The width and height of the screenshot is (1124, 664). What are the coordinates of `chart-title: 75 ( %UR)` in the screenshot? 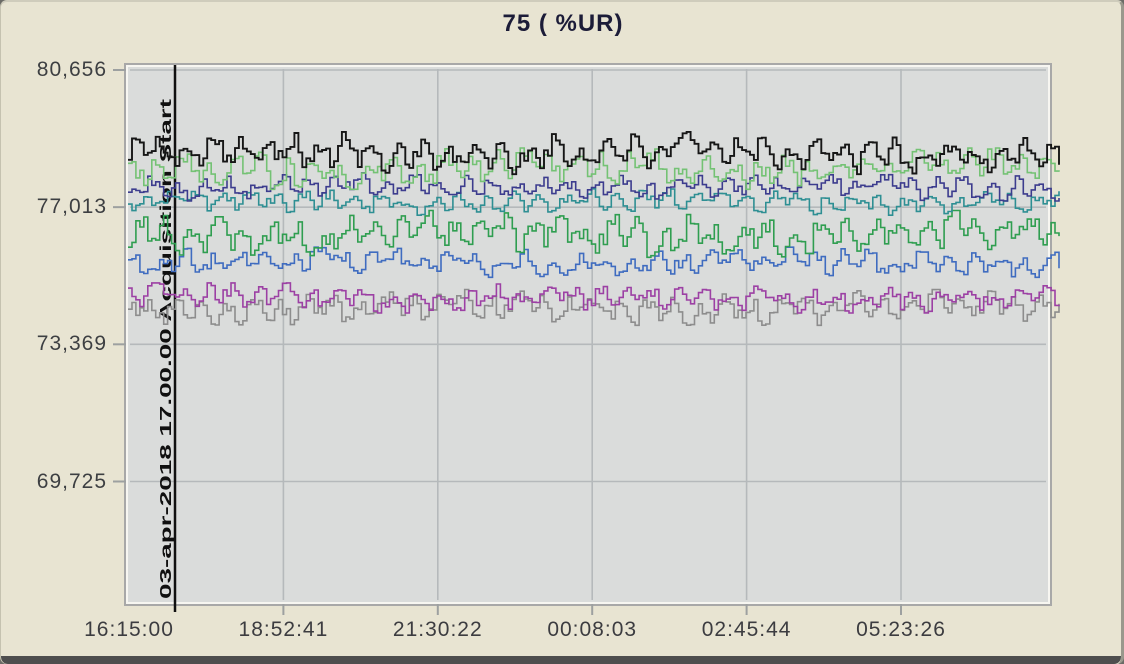 It's located at (563, 23).